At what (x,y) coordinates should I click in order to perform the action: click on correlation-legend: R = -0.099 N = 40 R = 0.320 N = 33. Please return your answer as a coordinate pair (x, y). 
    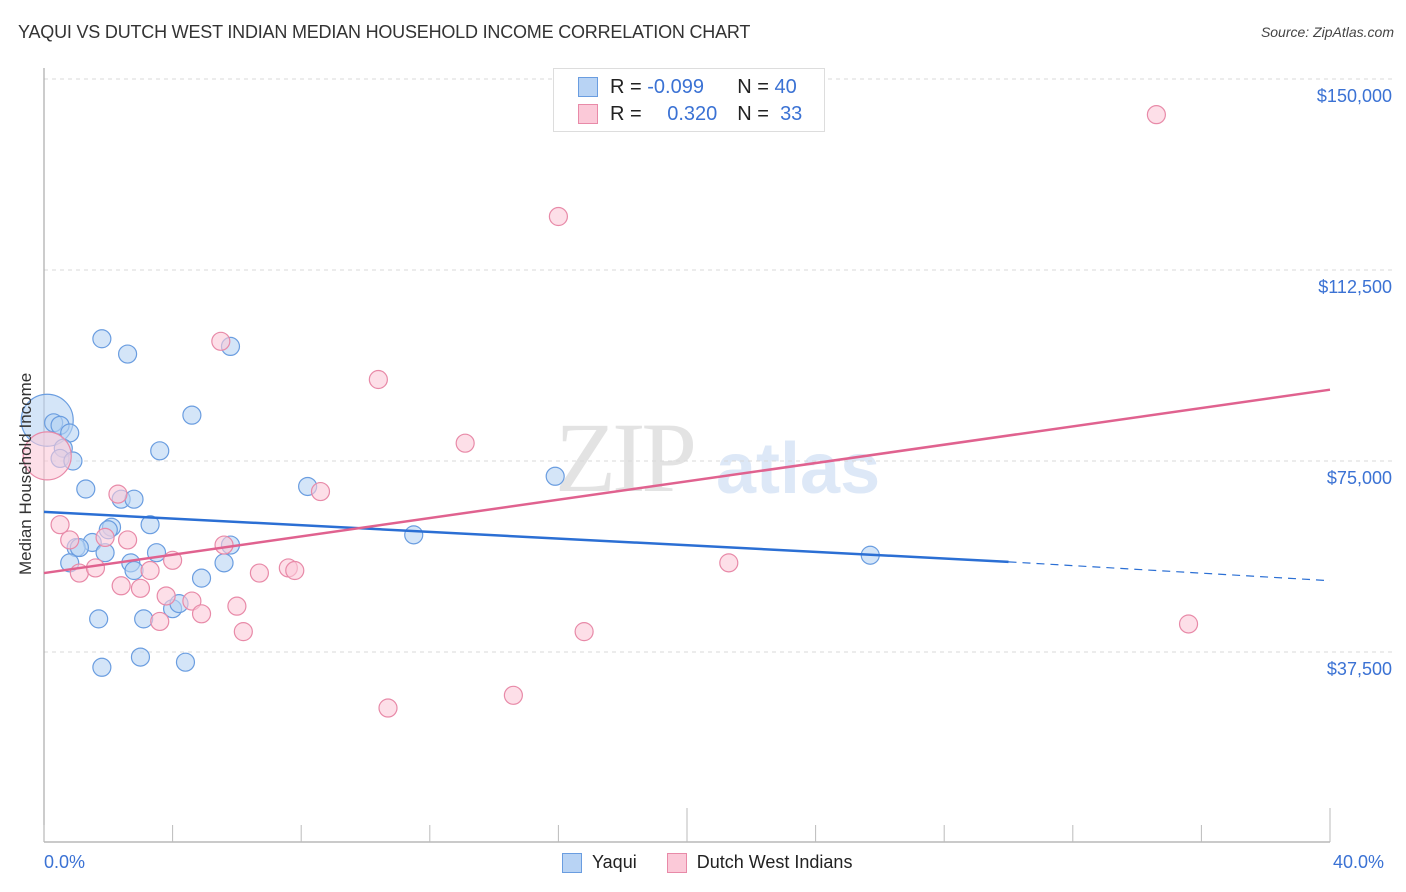
    Looking at the image, I should click on (689, 100).